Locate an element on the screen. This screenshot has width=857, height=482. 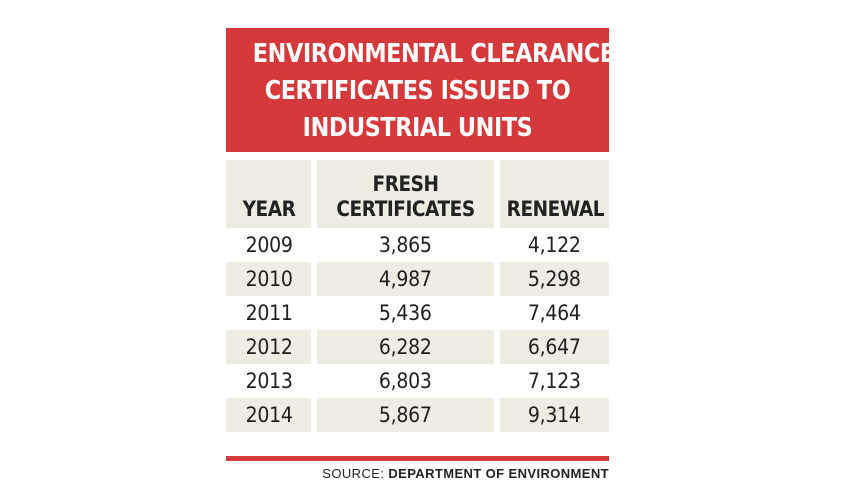
table-row: 2012 6,282 6,647 is located at coordinates (417, 347).